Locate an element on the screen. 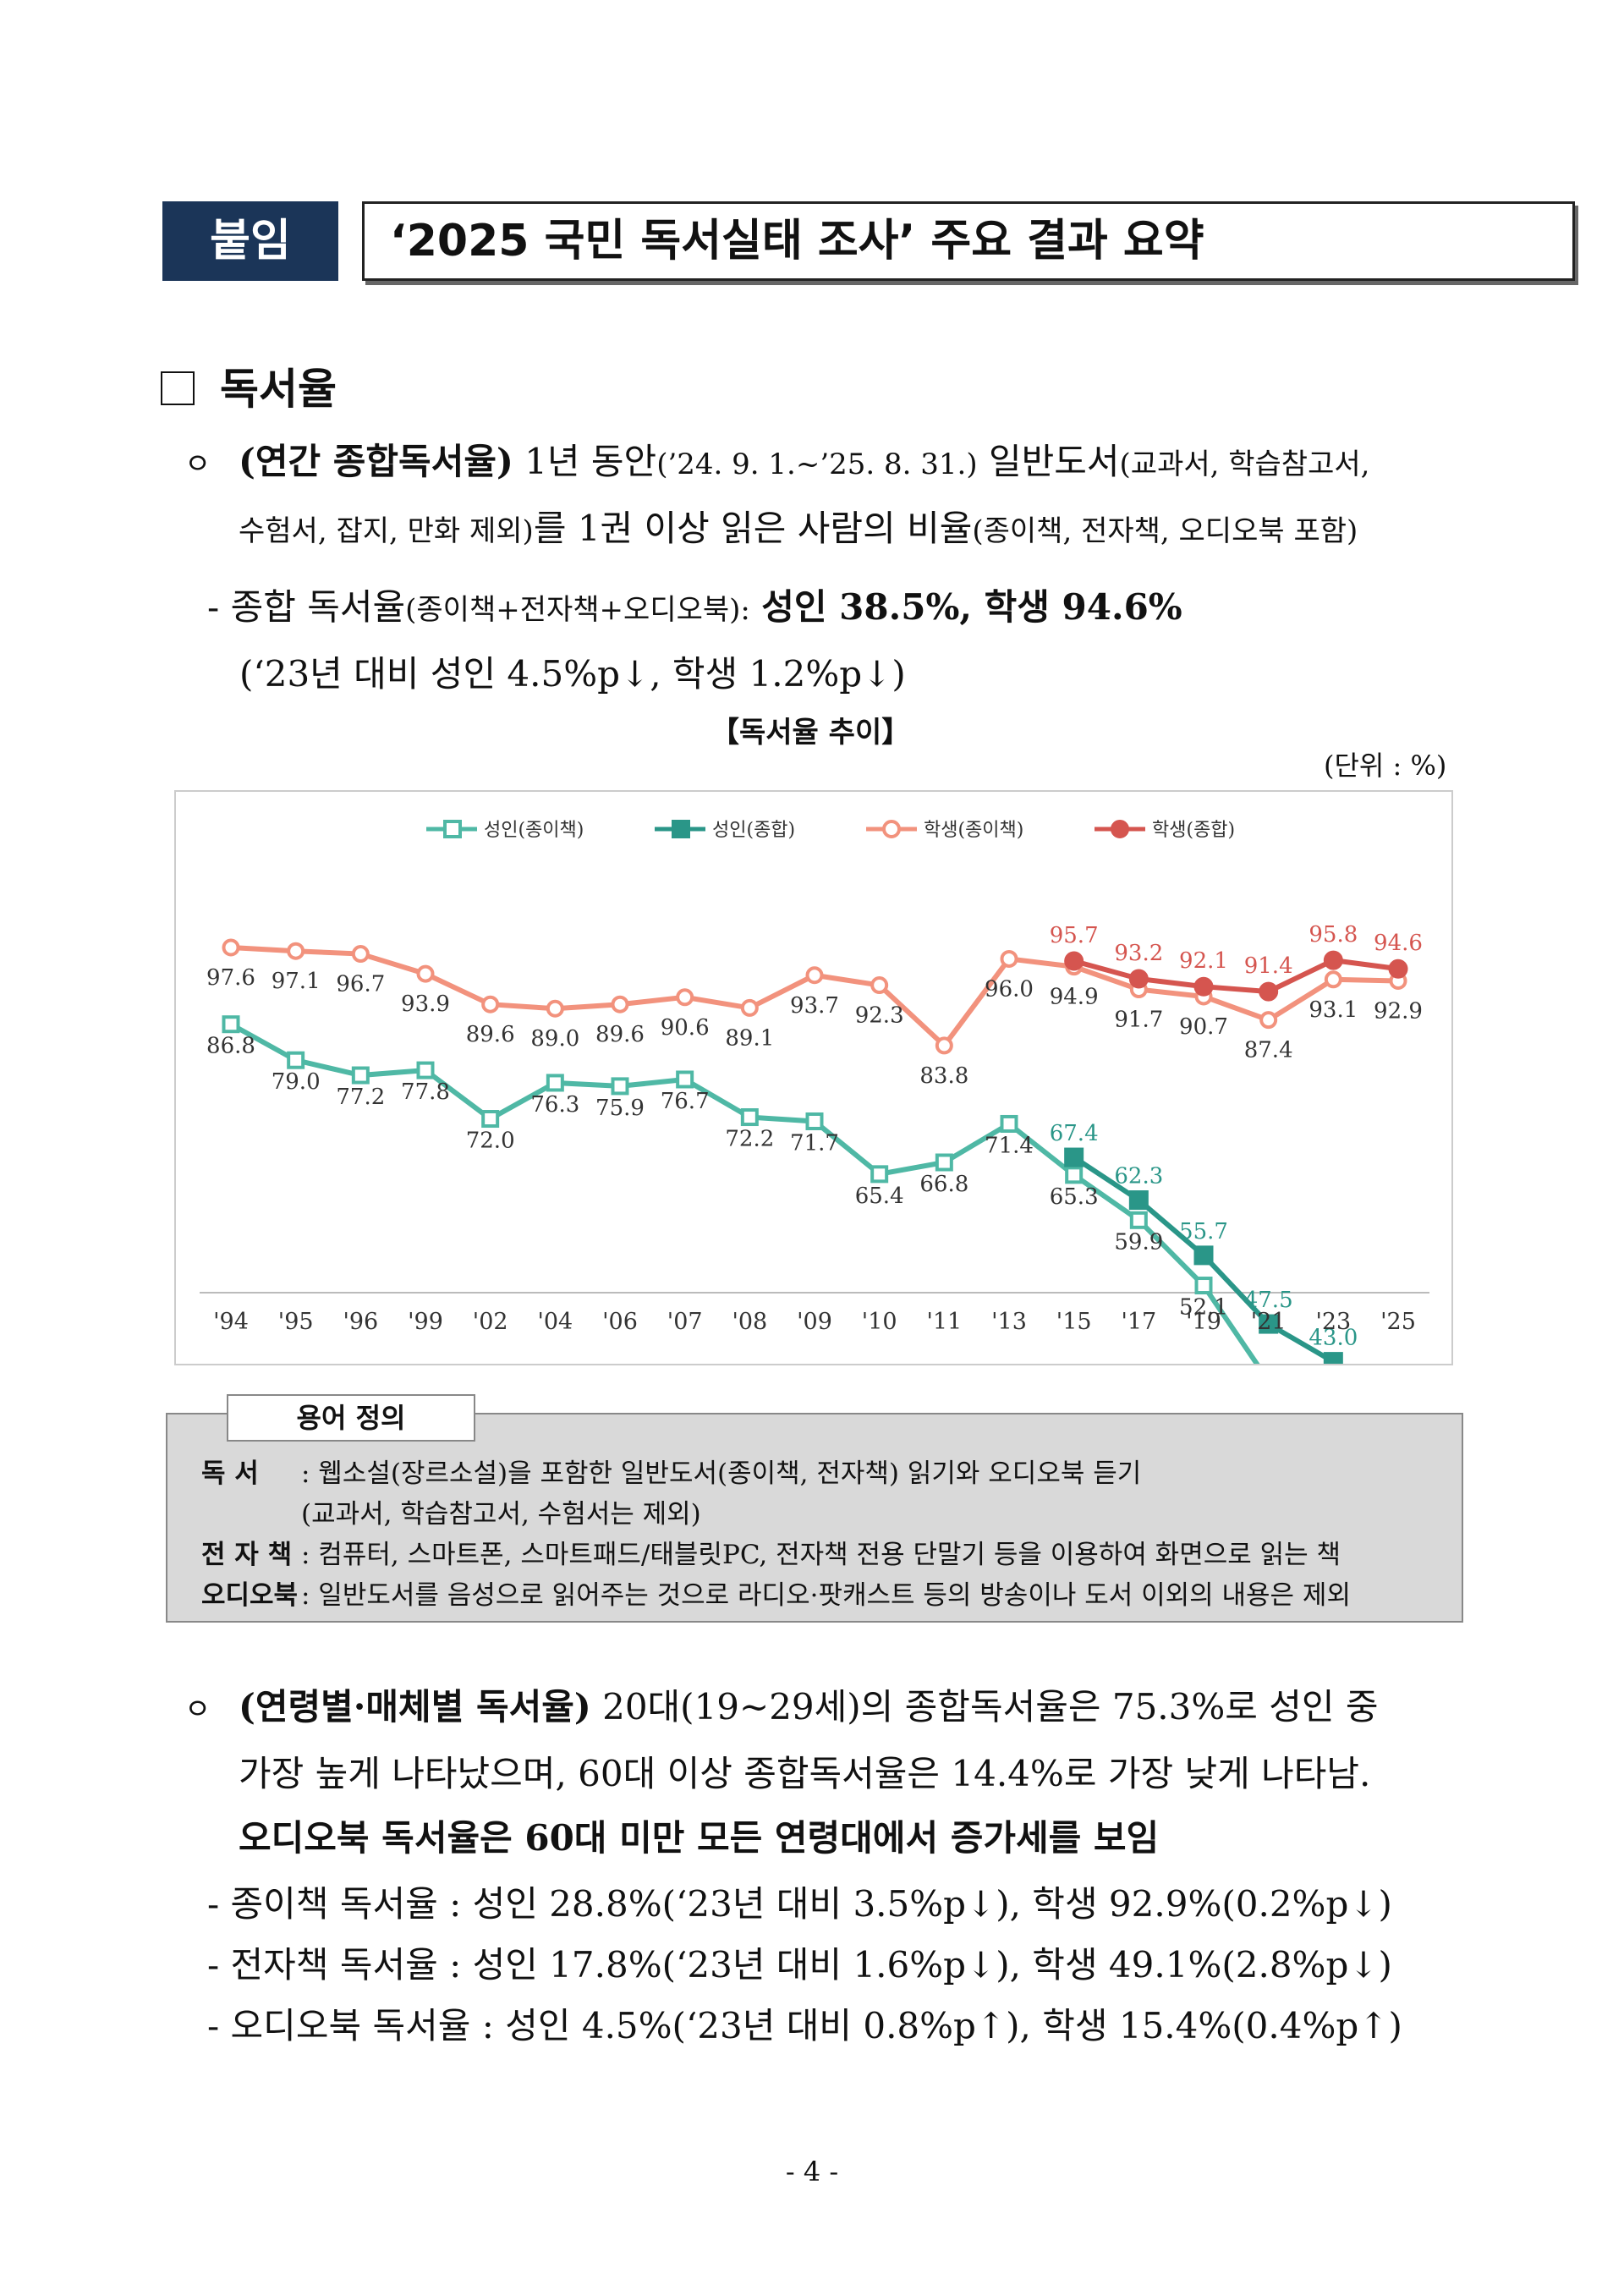 The height and width of the screenshot is (2296, 1624). x-tick-label: '99 is located at coordinates (425, 1322).